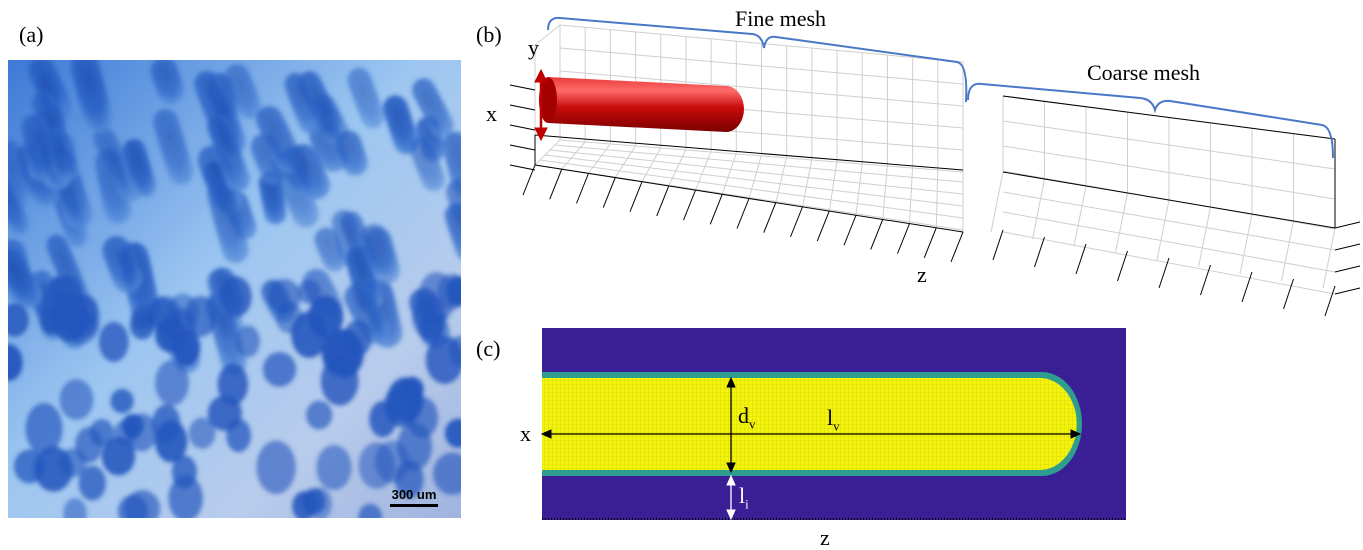 The image size is (1363, 550). Describe the element at coordinates (744, 497) in the screenshot. I see `dim-interval-label: li` at that location.